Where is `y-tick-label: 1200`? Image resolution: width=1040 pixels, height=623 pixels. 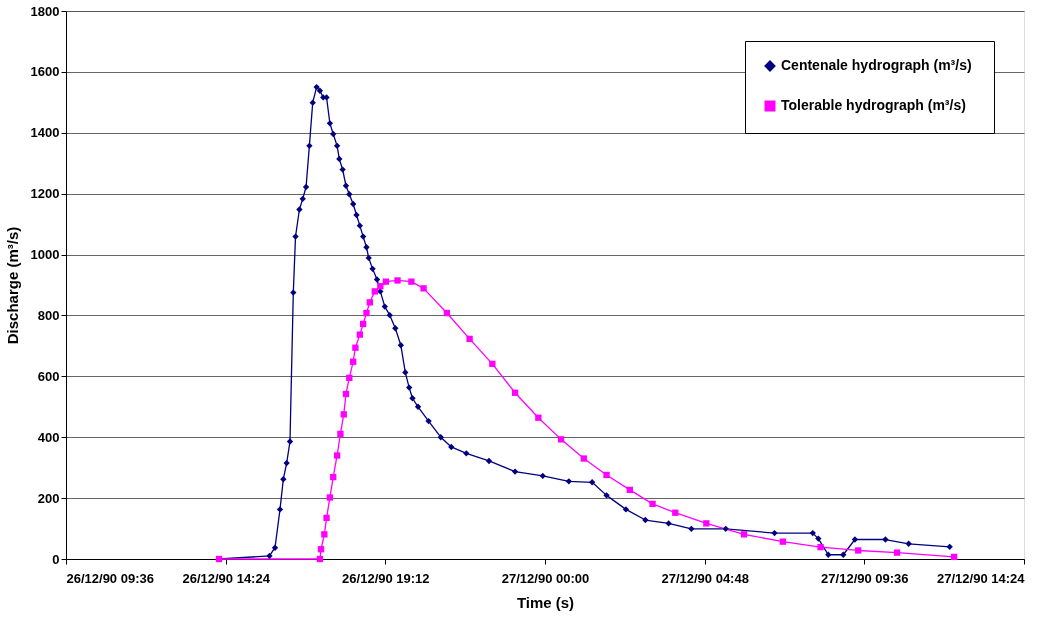 y-tick-label: 1200 is located at coordinates (45, 194).